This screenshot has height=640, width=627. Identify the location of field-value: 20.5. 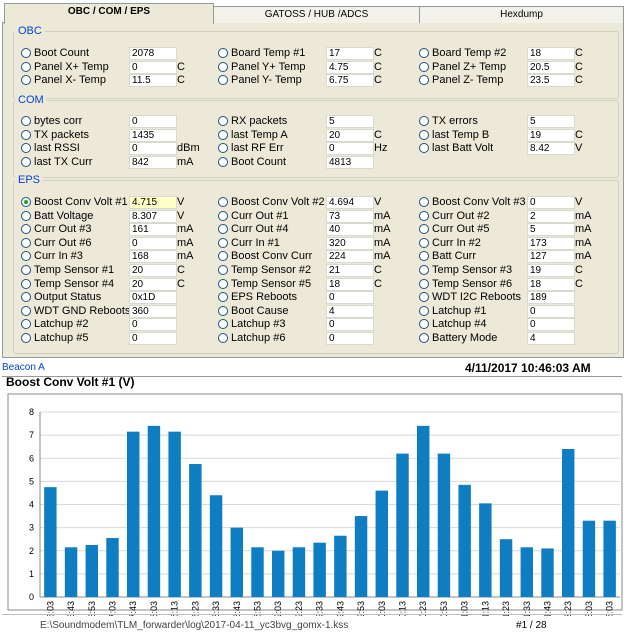
(551, 67).